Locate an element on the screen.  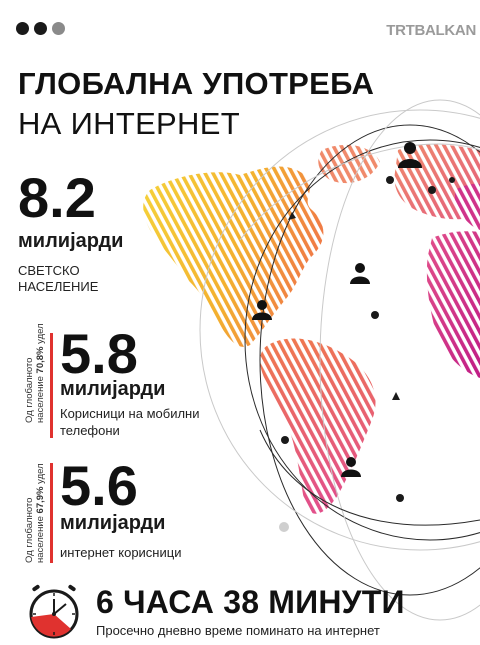
stat-internet-value: 5.6 is located at coordinates (99, 485).